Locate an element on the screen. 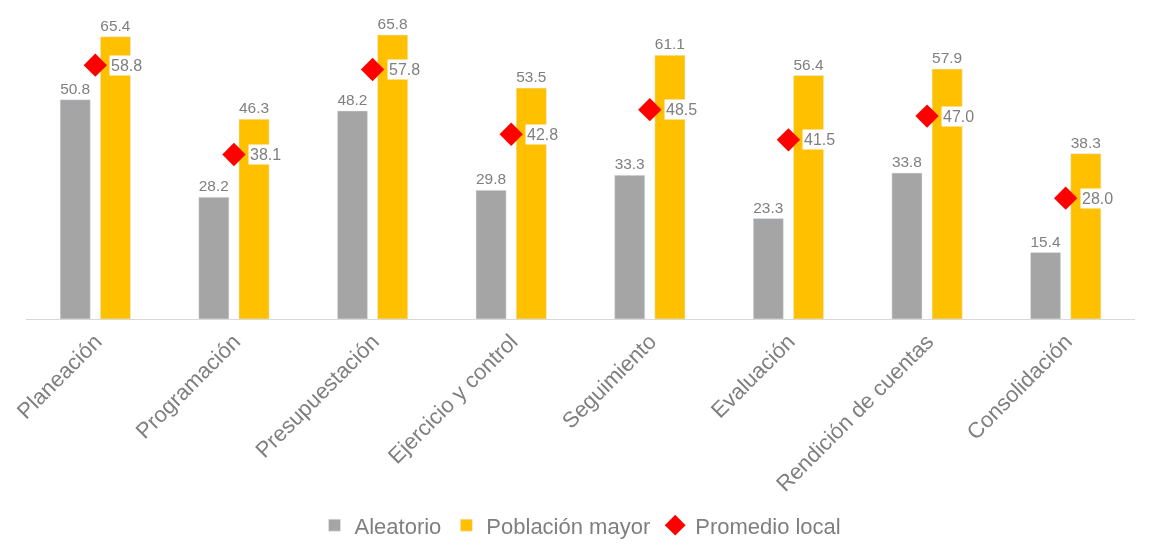 The image size is (1165, 559). data-label: 57.8 is located at coordinates (405, 69).